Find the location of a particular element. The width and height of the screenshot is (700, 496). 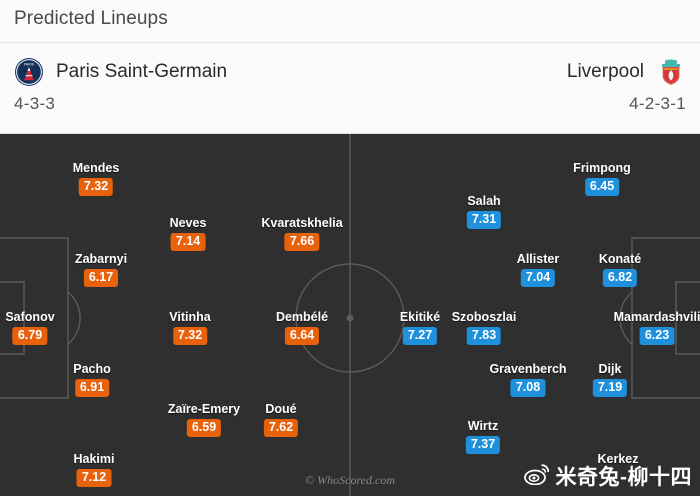

home-team-formation: 4-3-3 is located at coordinates (35, 103).